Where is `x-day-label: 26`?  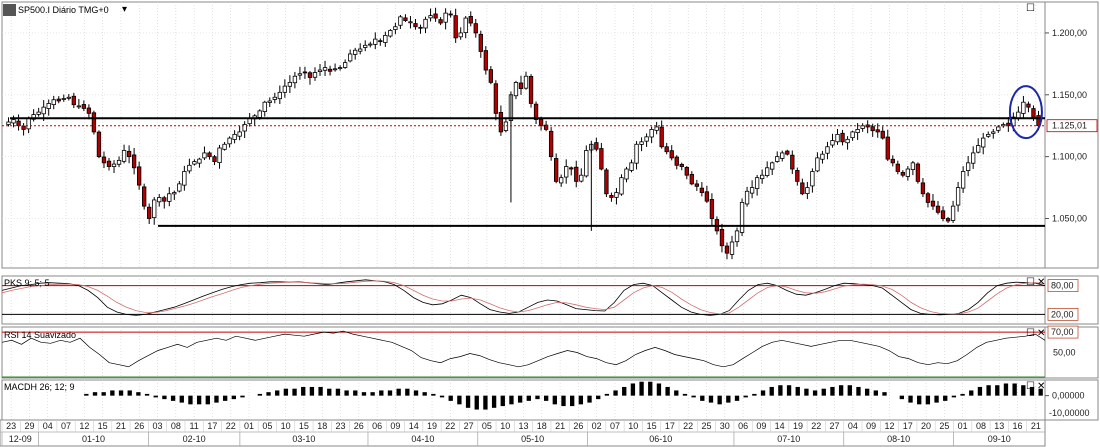
x-day-label: 26 is located at coordinates (359, 426).